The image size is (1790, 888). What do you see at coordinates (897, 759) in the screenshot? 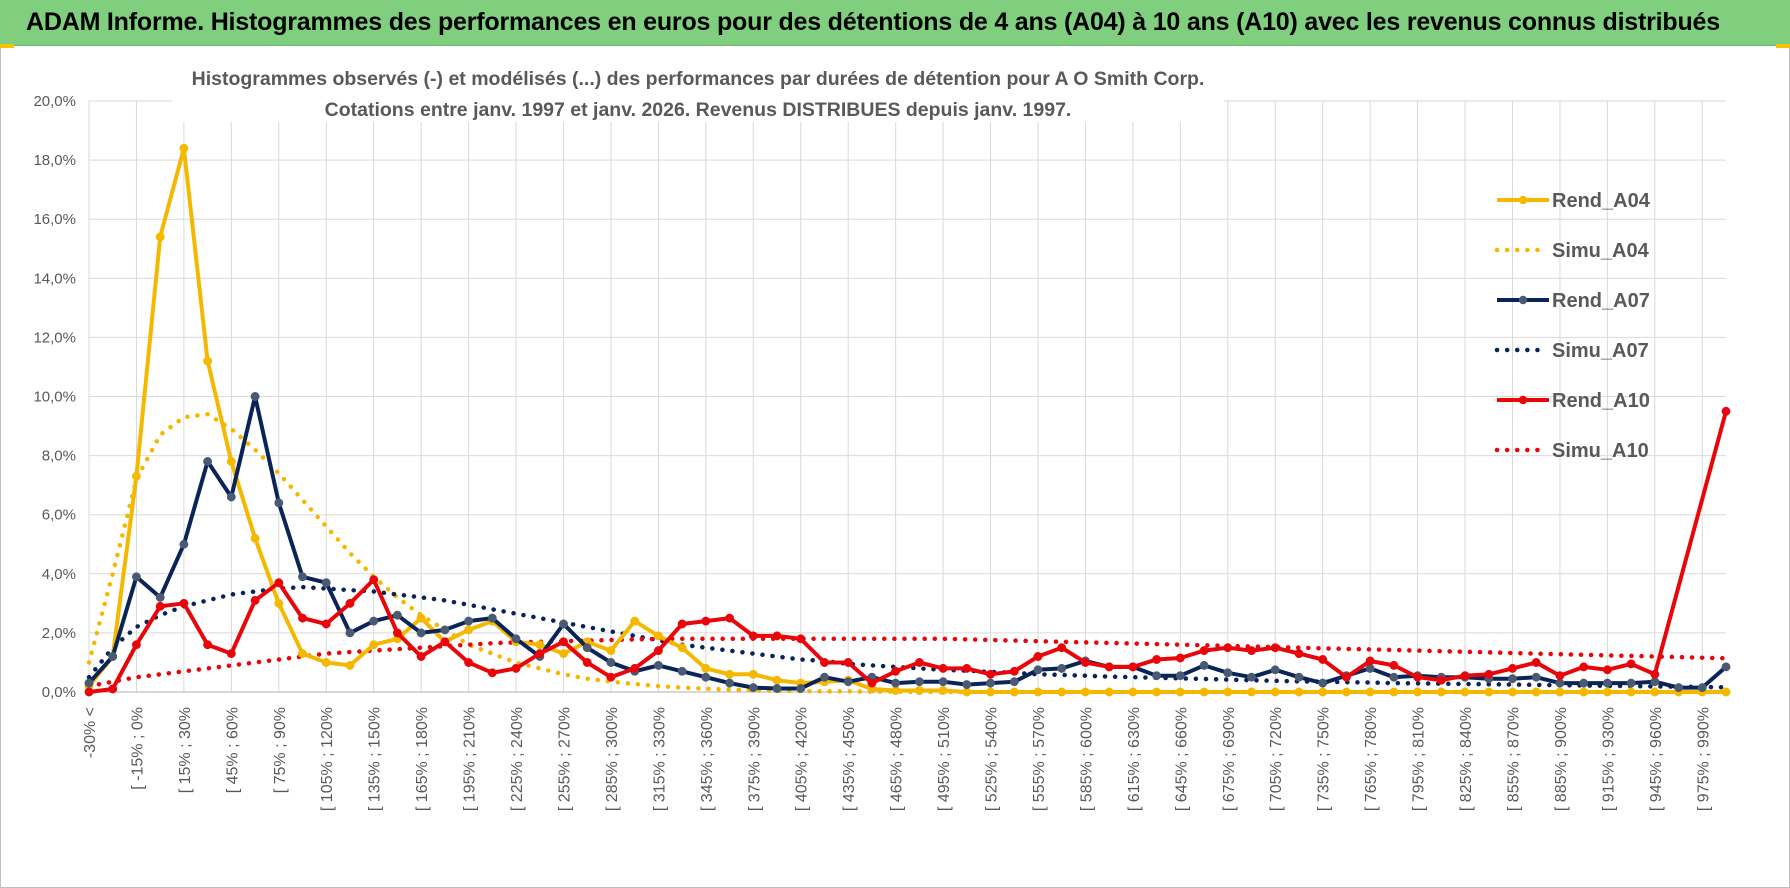
I see `x-tick-label: [ 465% ; 480%` at bounding box center [897, 759].